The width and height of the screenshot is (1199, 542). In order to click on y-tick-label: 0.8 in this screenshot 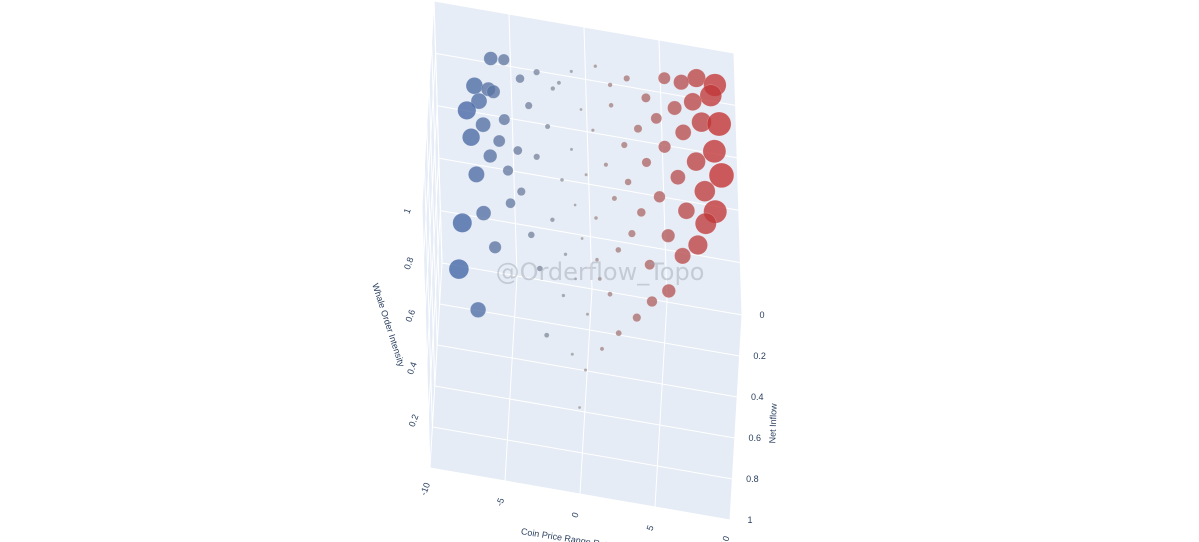, I will do `click(752, 479)`.